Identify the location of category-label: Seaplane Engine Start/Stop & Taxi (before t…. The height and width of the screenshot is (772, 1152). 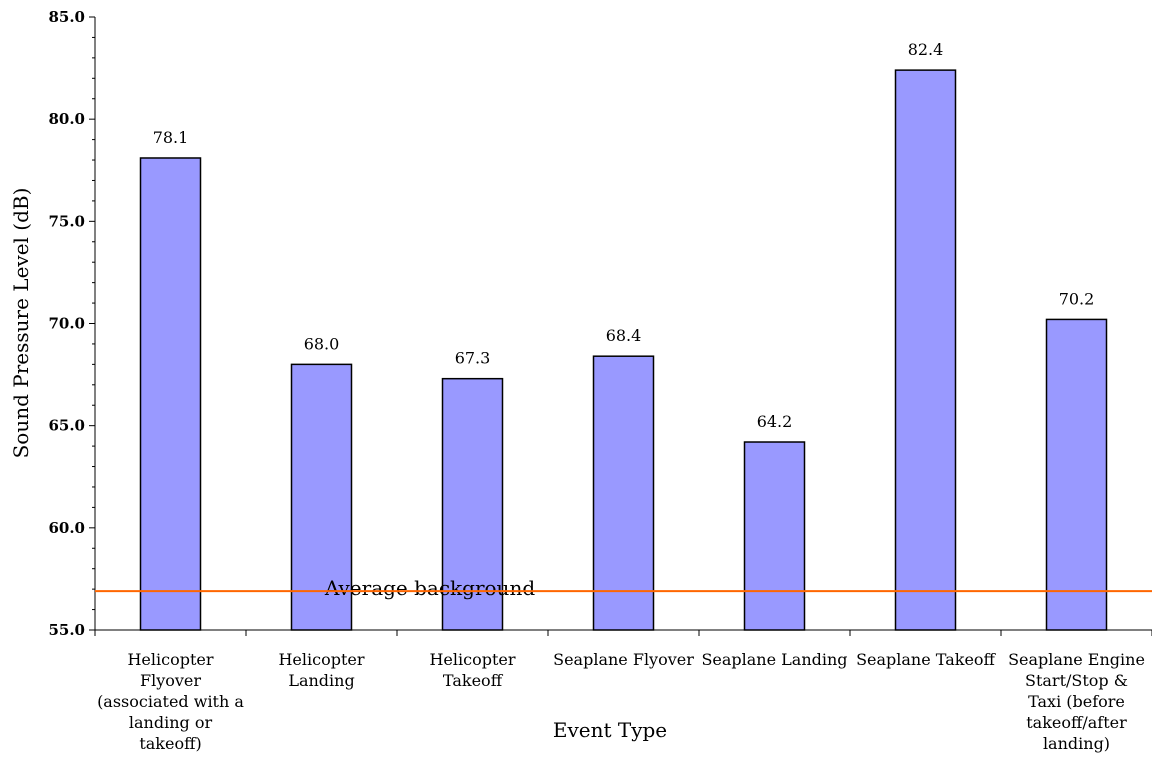
(1076, 701).